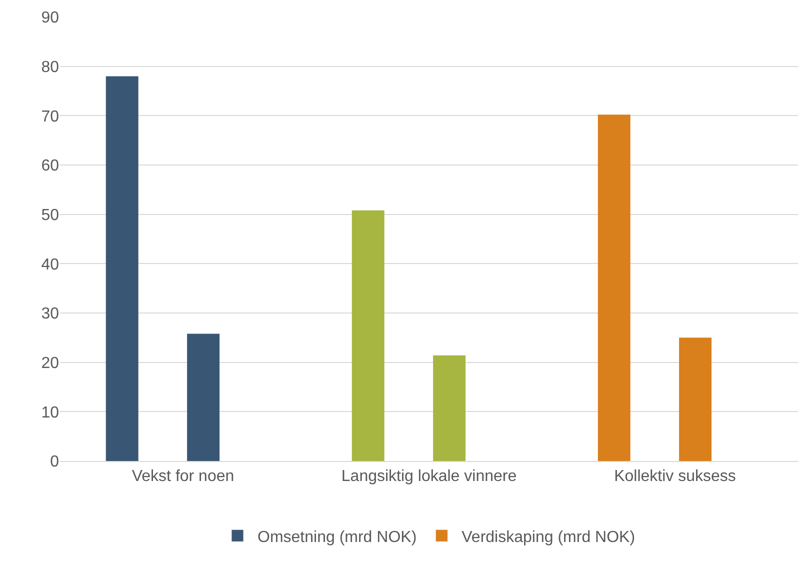  Describe the element at coordinates (50, 413) in the screenshot. I see `y-tick-label: 10` at that location.